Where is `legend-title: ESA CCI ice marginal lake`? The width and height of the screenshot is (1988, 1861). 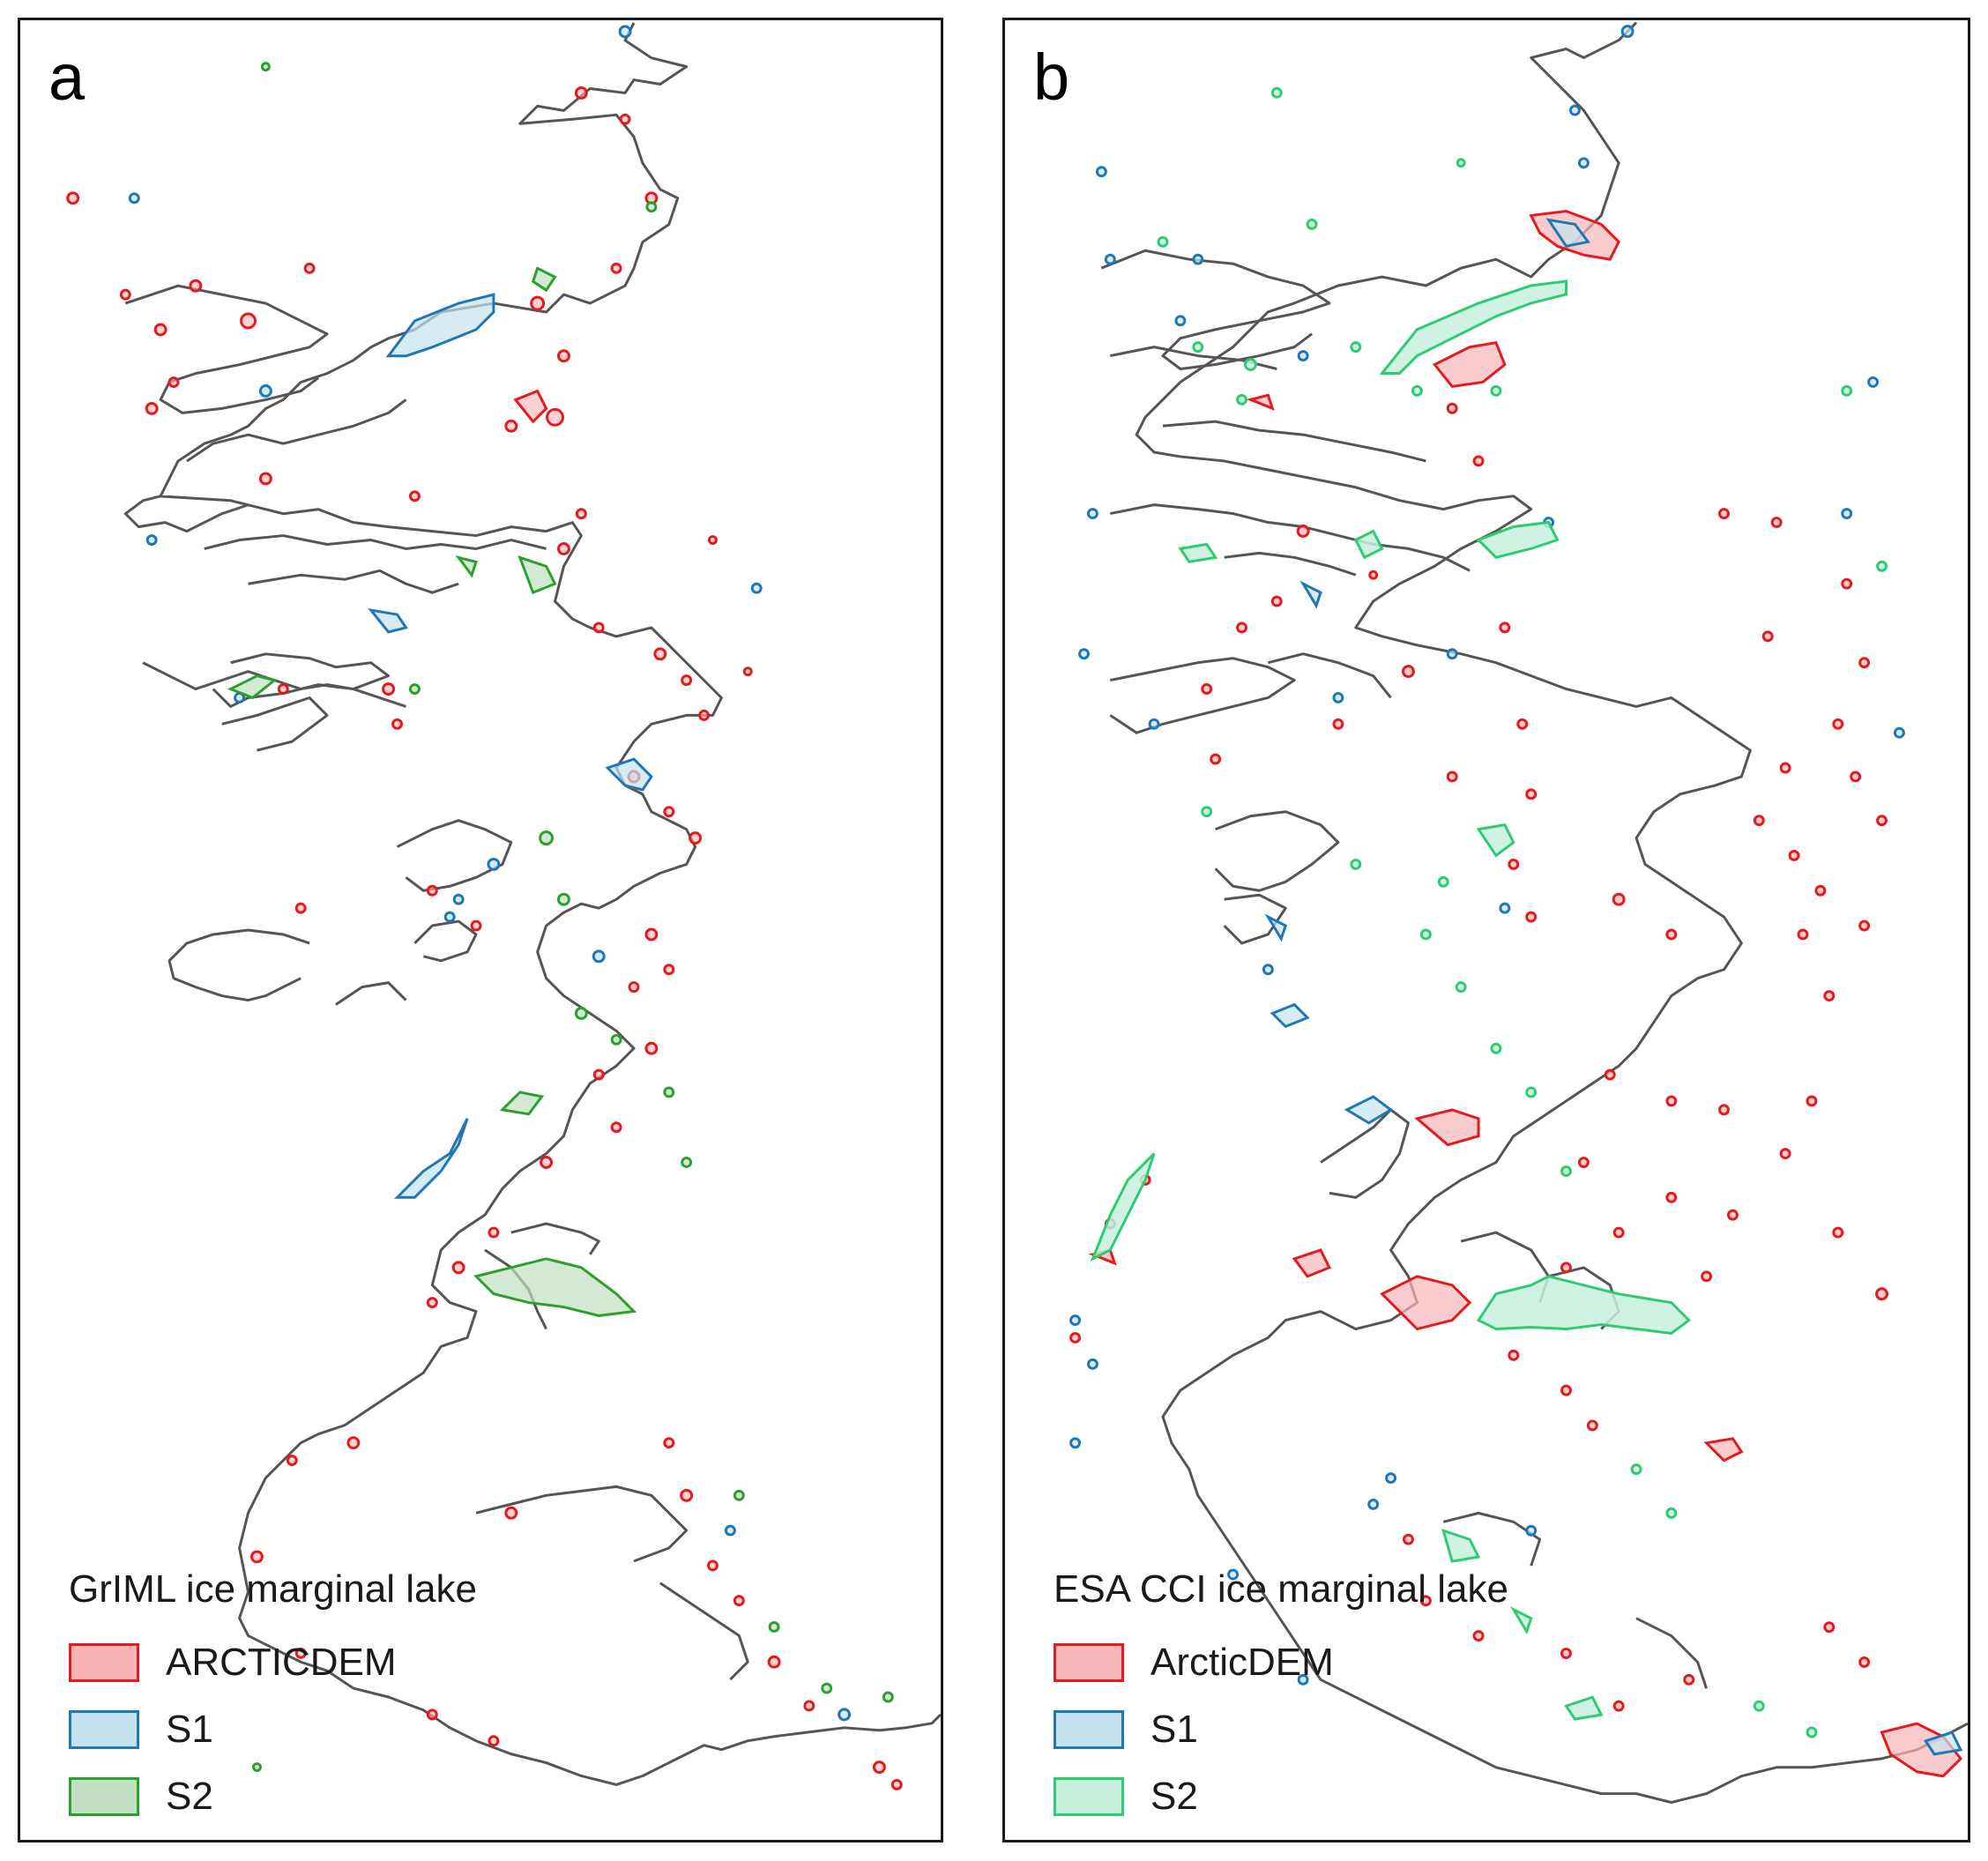
legend-title: ESA CCI ice marginal lake is located at coordinates (1281, 1589).